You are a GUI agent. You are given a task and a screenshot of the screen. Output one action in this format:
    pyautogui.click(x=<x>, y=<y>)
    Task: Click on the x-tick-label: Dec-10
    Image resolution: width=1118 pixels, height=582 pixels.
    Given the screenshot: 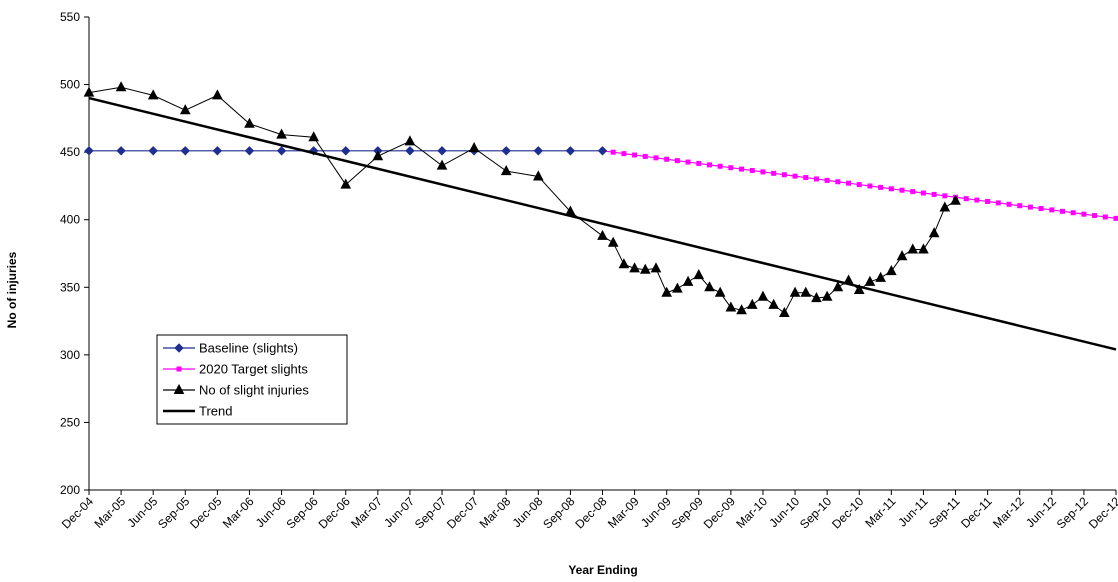 What is the action you would take?
    pyautogui.click(x=847, y=512)
    